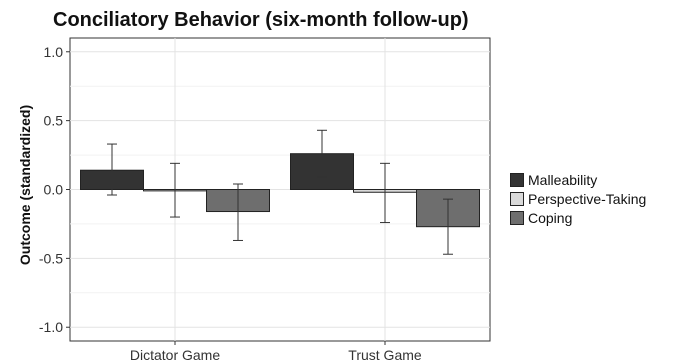  What do you see at coordinates (175, 354) in the screenshot?
I see `x-tick-label: Dictator Game` at bounding box center [175, 354].